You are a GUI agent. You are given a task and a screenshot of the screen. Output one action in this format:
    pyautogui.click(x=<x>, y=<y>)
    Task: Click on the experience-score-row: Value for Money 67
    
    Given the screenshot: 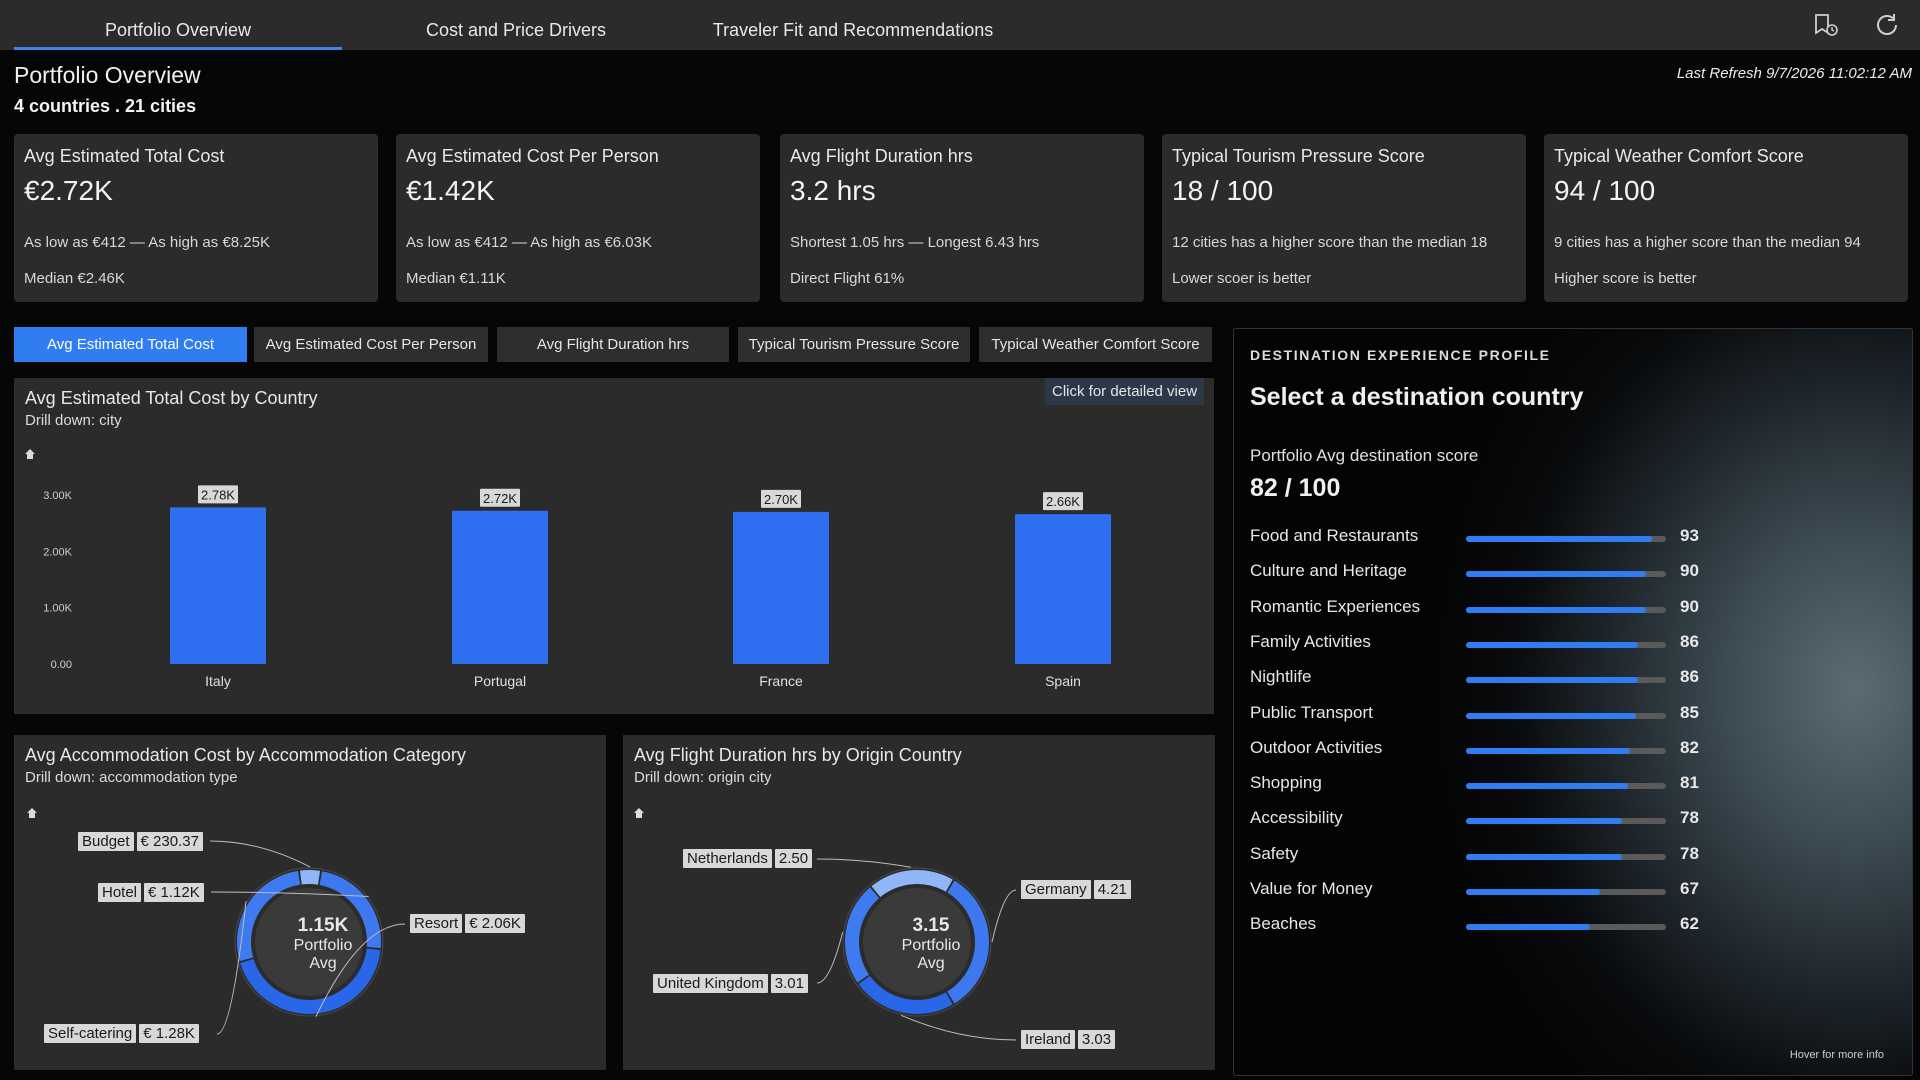 What is the action you would take?
    pyautogui.click(x=1570, y=891)
    